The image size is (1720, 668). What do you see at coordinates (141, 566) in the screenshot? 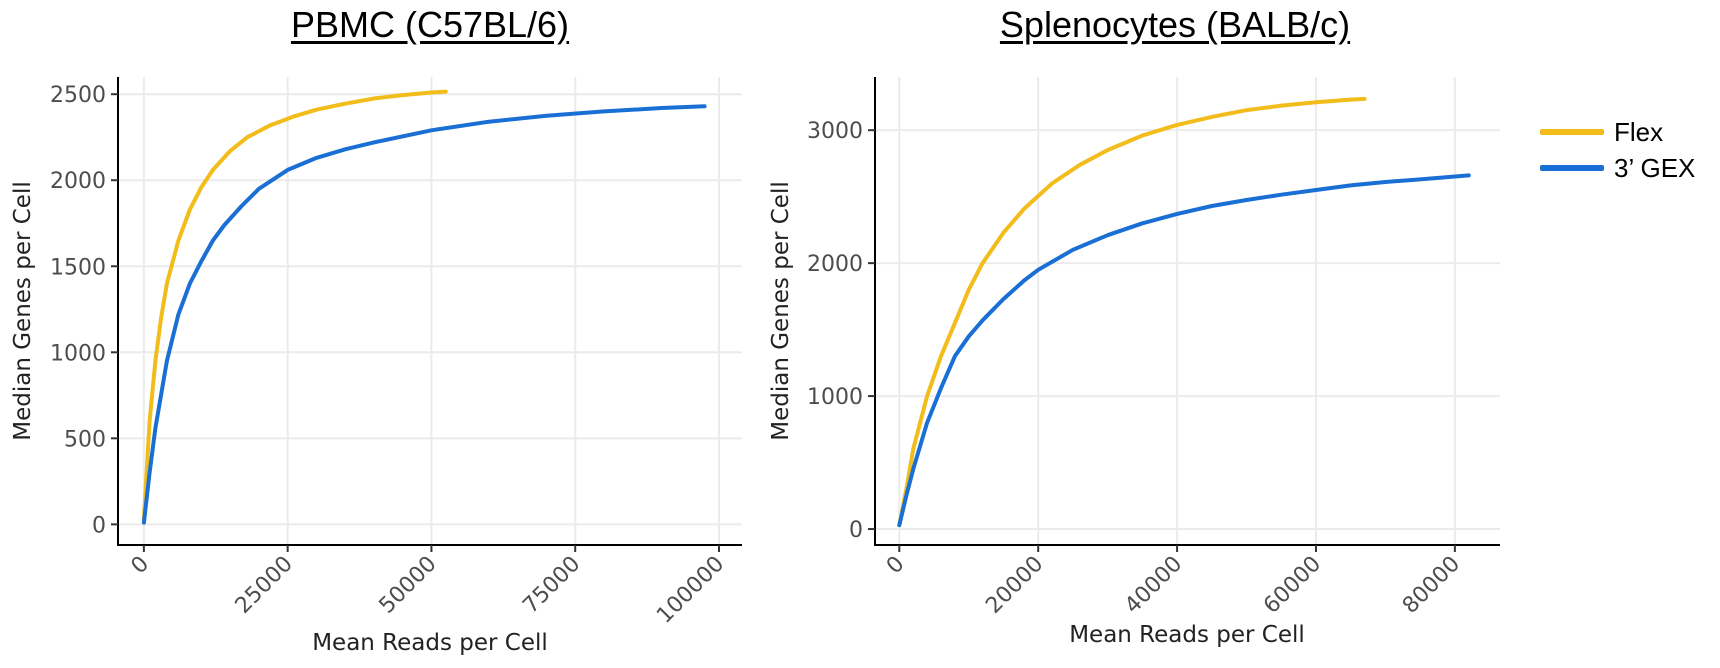
I see `pbmc-x-tick-label-0: 0` at bounding box center [141, 566].